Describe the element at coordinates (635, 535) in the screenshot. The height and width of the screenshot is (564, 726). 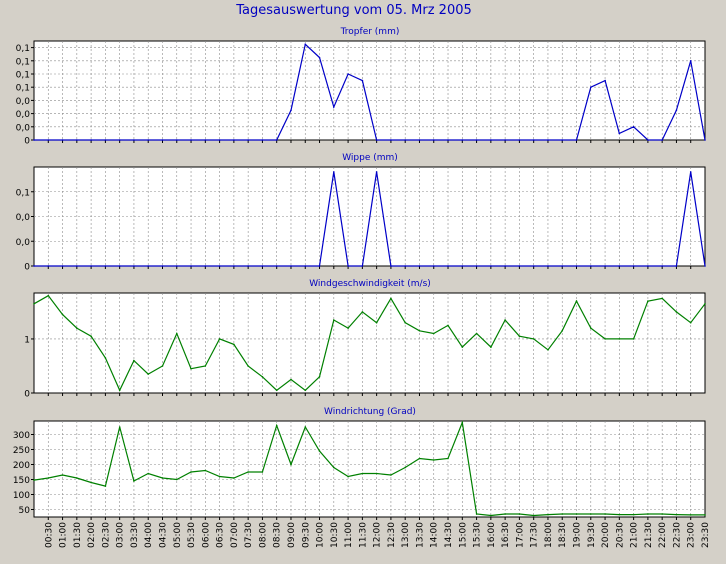
I see `x-tick-label: 21:00` at that location.